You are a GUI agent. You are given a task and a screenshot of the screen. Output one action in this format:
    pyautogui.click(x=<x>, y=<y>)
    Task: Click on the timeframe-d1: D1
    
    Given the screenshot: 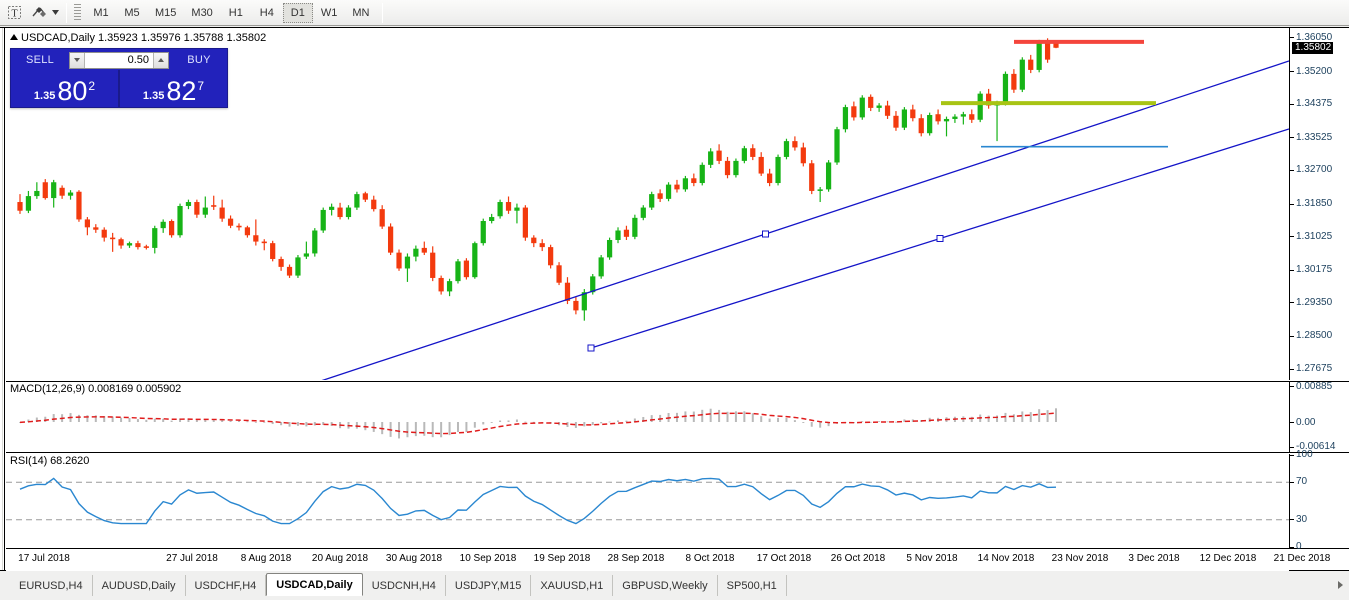 What is the action you would take?
    pyautogui.click(x=297, y=12)
    